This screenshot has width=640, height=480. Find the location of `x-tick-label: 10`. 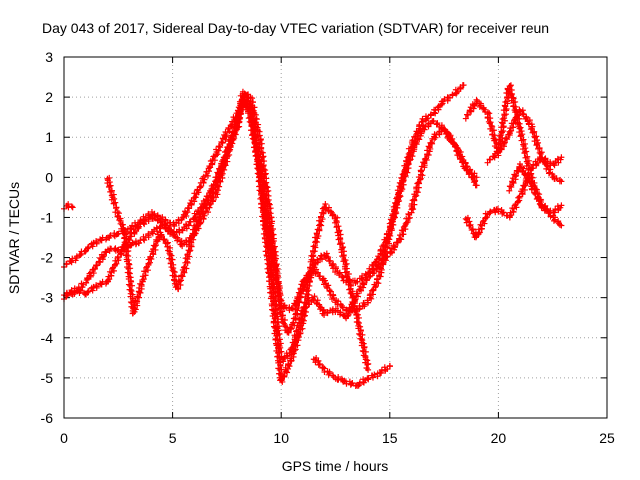

x-tick-label: 10 is located at coordinates (281, 438).